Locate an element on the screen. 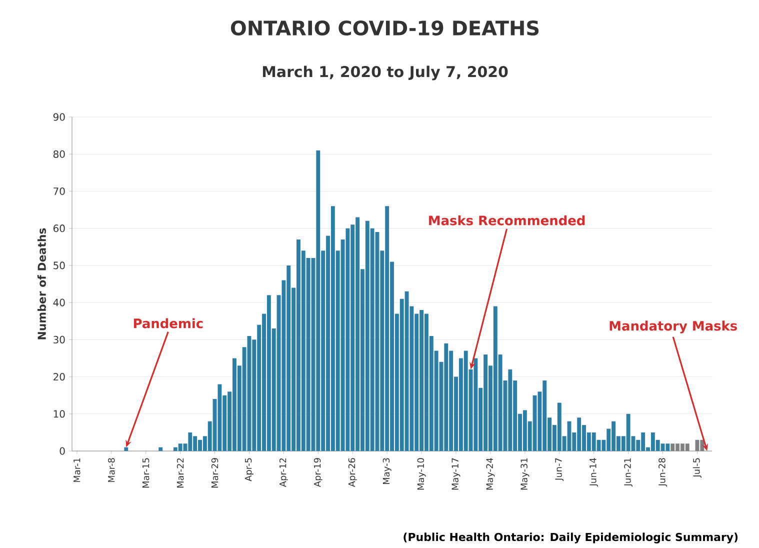  x-tick-label: Jun-7 is located at coordinates (559, 469).